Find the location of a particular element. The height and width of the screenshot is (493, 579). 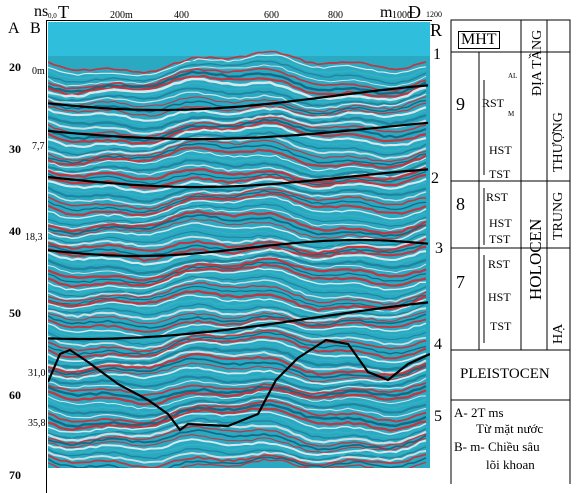

reflector-label: 5 is located at coordinates (438, 416).